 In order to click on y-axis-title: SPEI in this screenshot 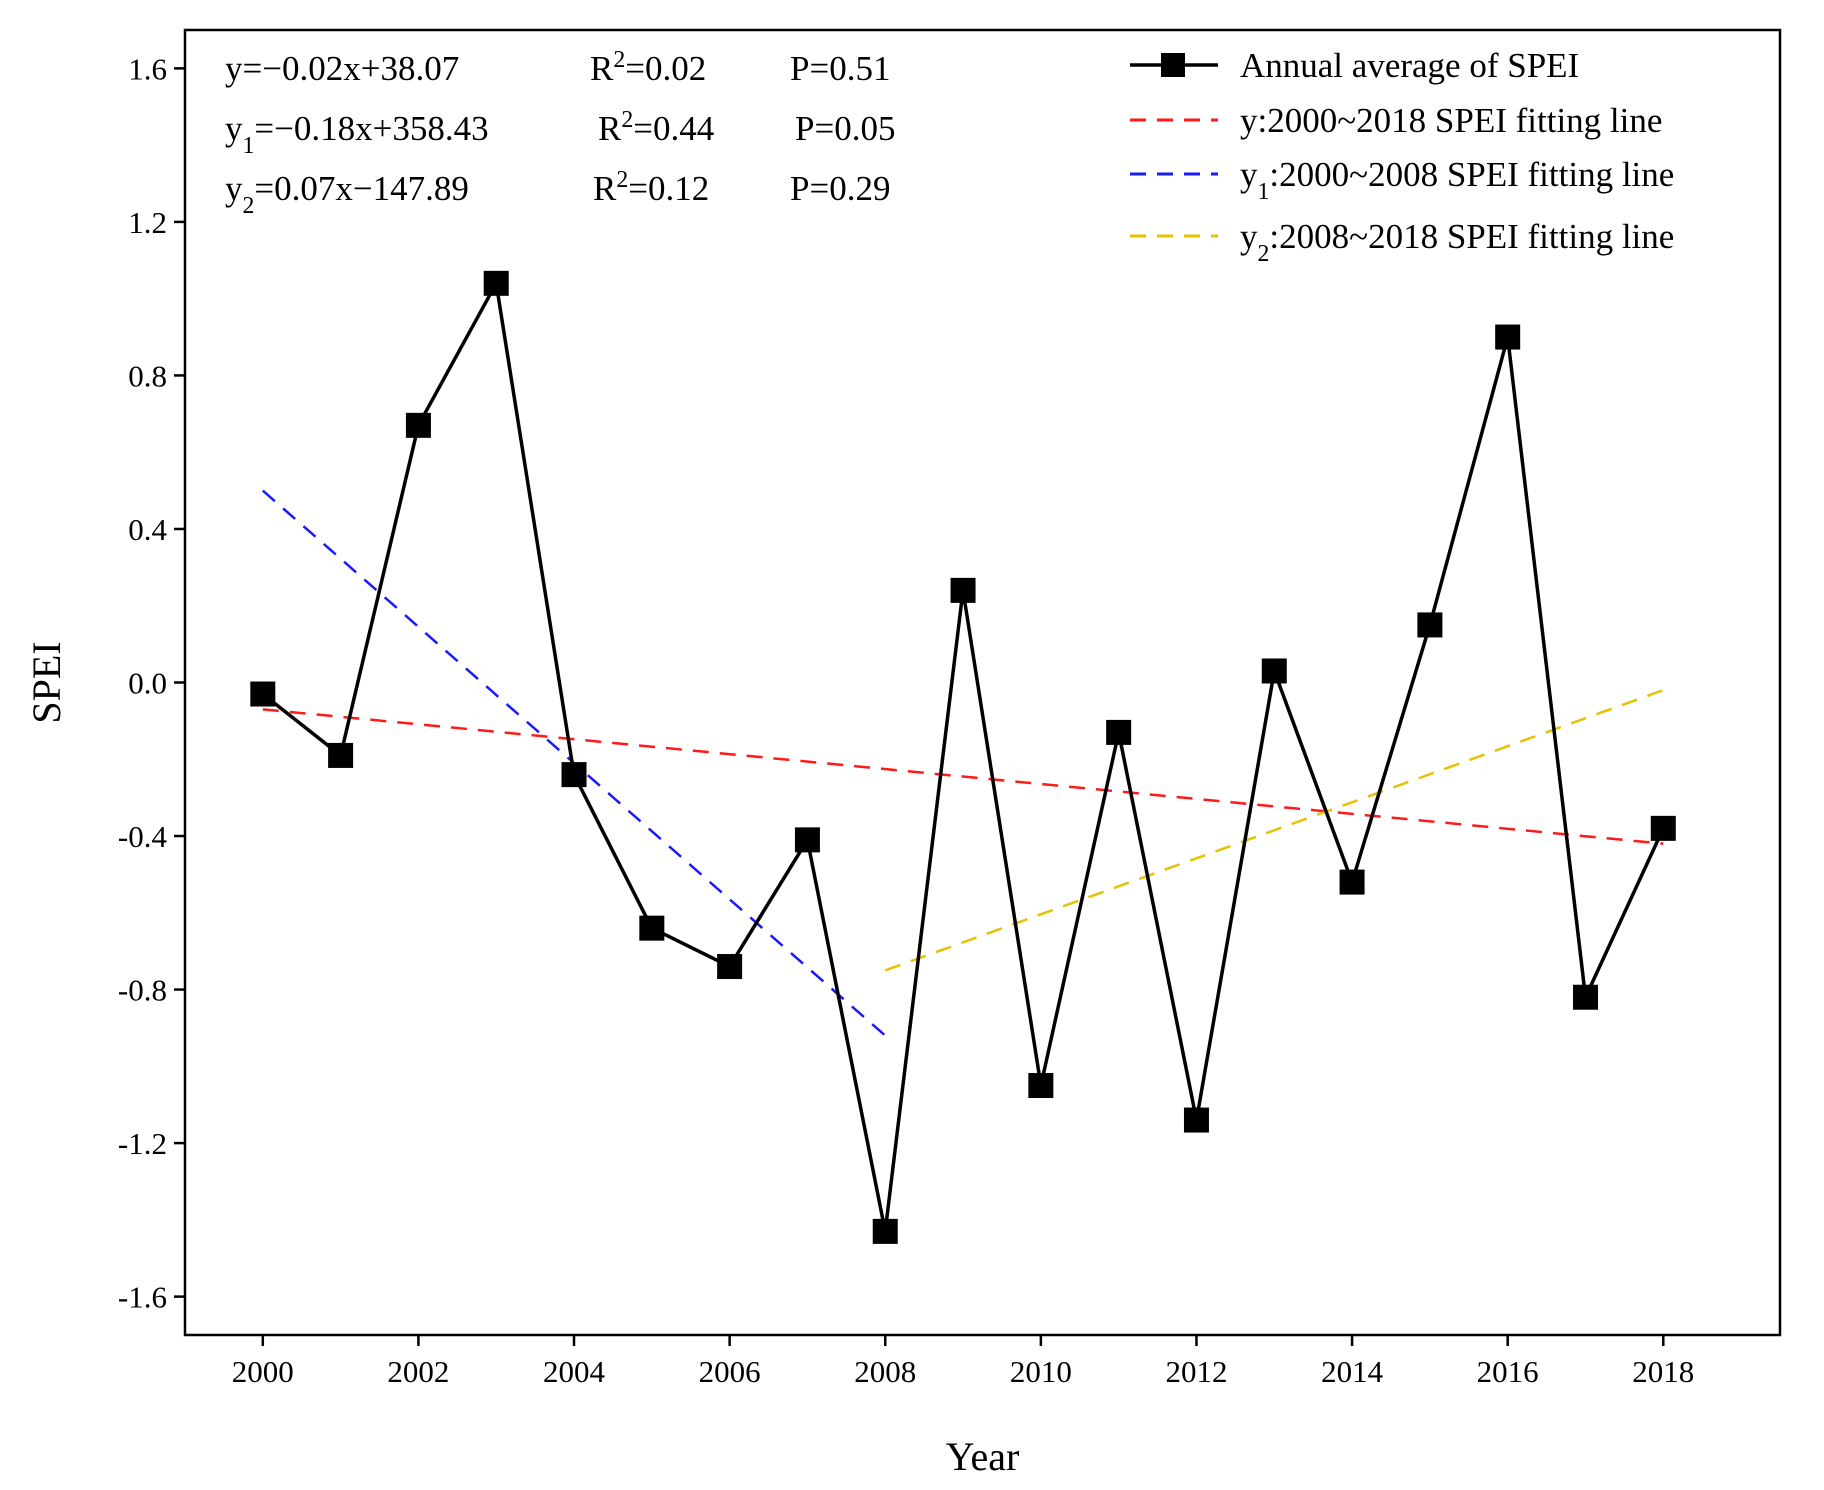, I will do `click(46, 682)`.